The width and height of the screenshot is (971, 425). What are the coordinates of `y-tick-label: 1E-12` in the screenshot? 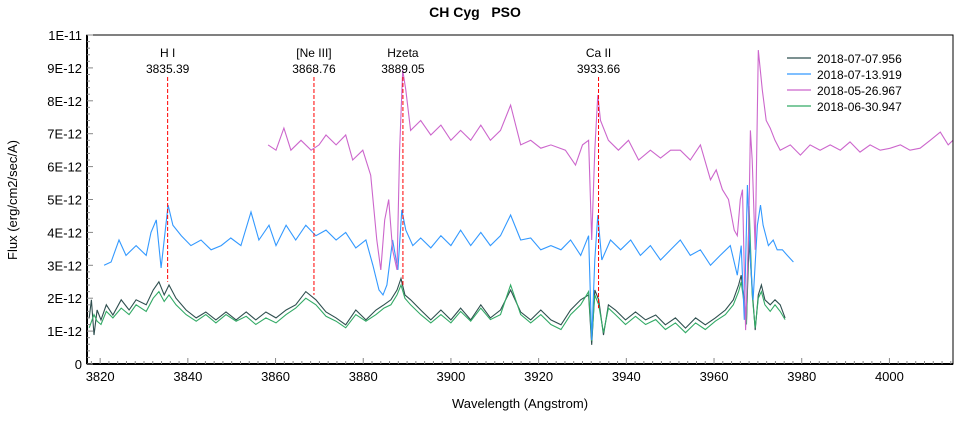 It's located at (64, 331).